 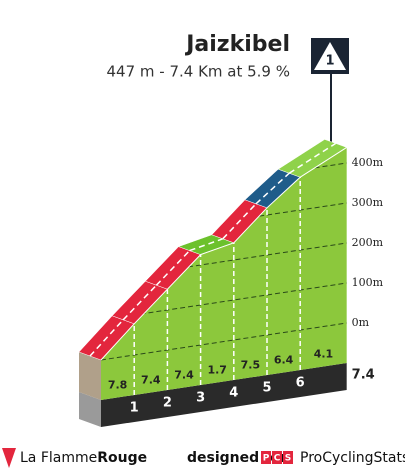 I want to click on y-tick-label: 0m, so click(x=361, y=322).